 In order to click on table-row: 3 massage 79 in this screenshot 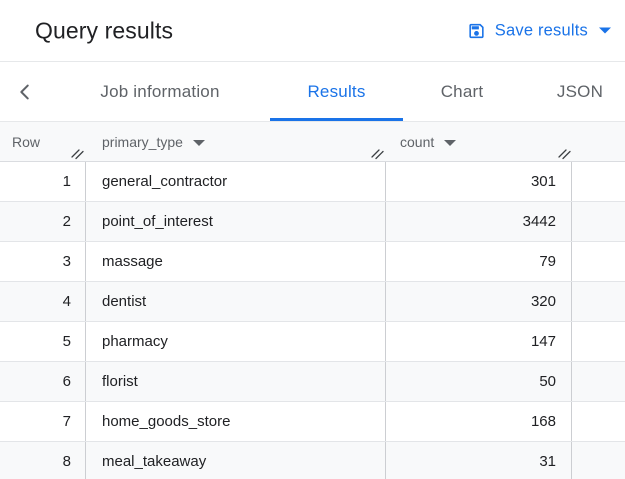, I will do `click(312, 262)`.